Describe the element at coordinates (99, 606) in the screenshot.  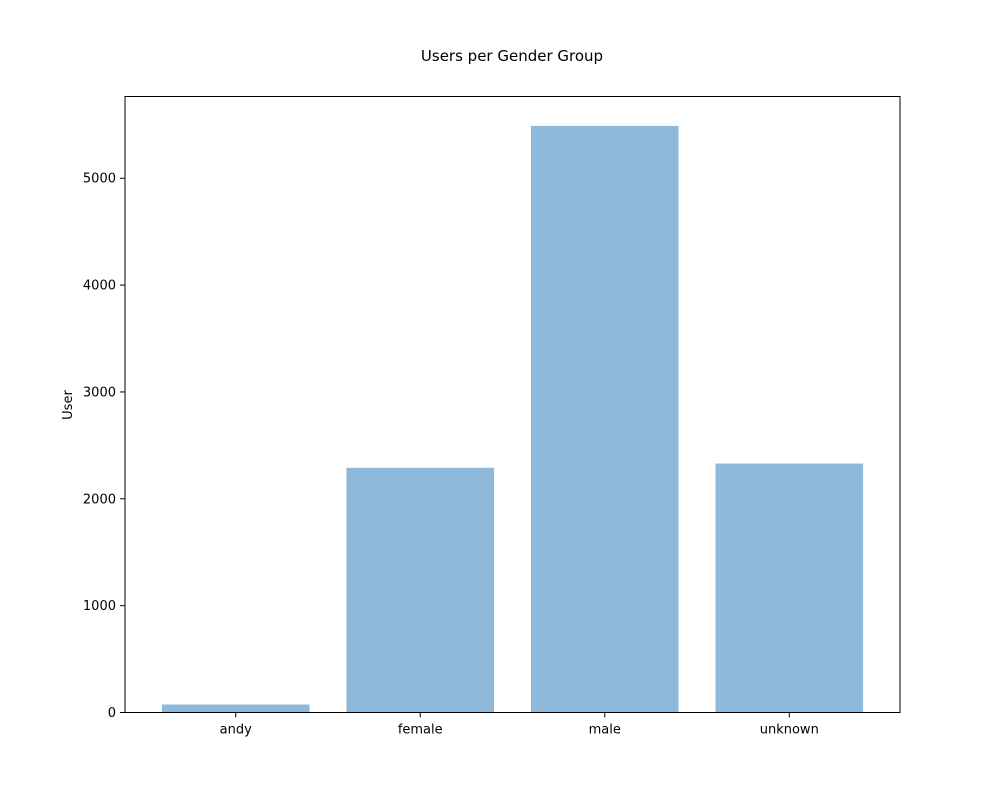
I see `y-tick-label: 1000` at that location.